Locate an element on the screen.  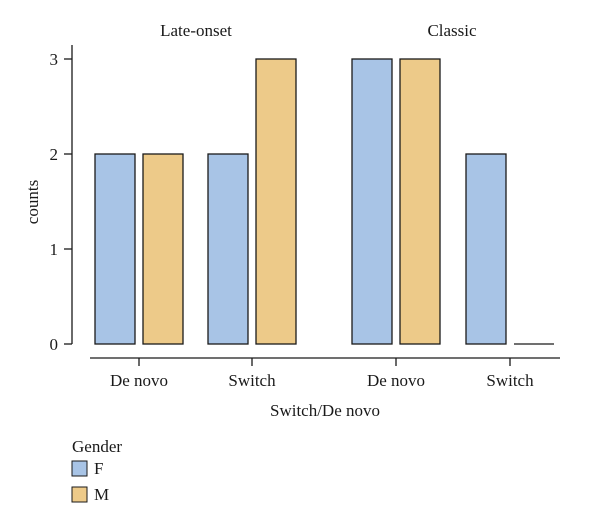
legend-swatch-m is located at coordinates (79, 494).